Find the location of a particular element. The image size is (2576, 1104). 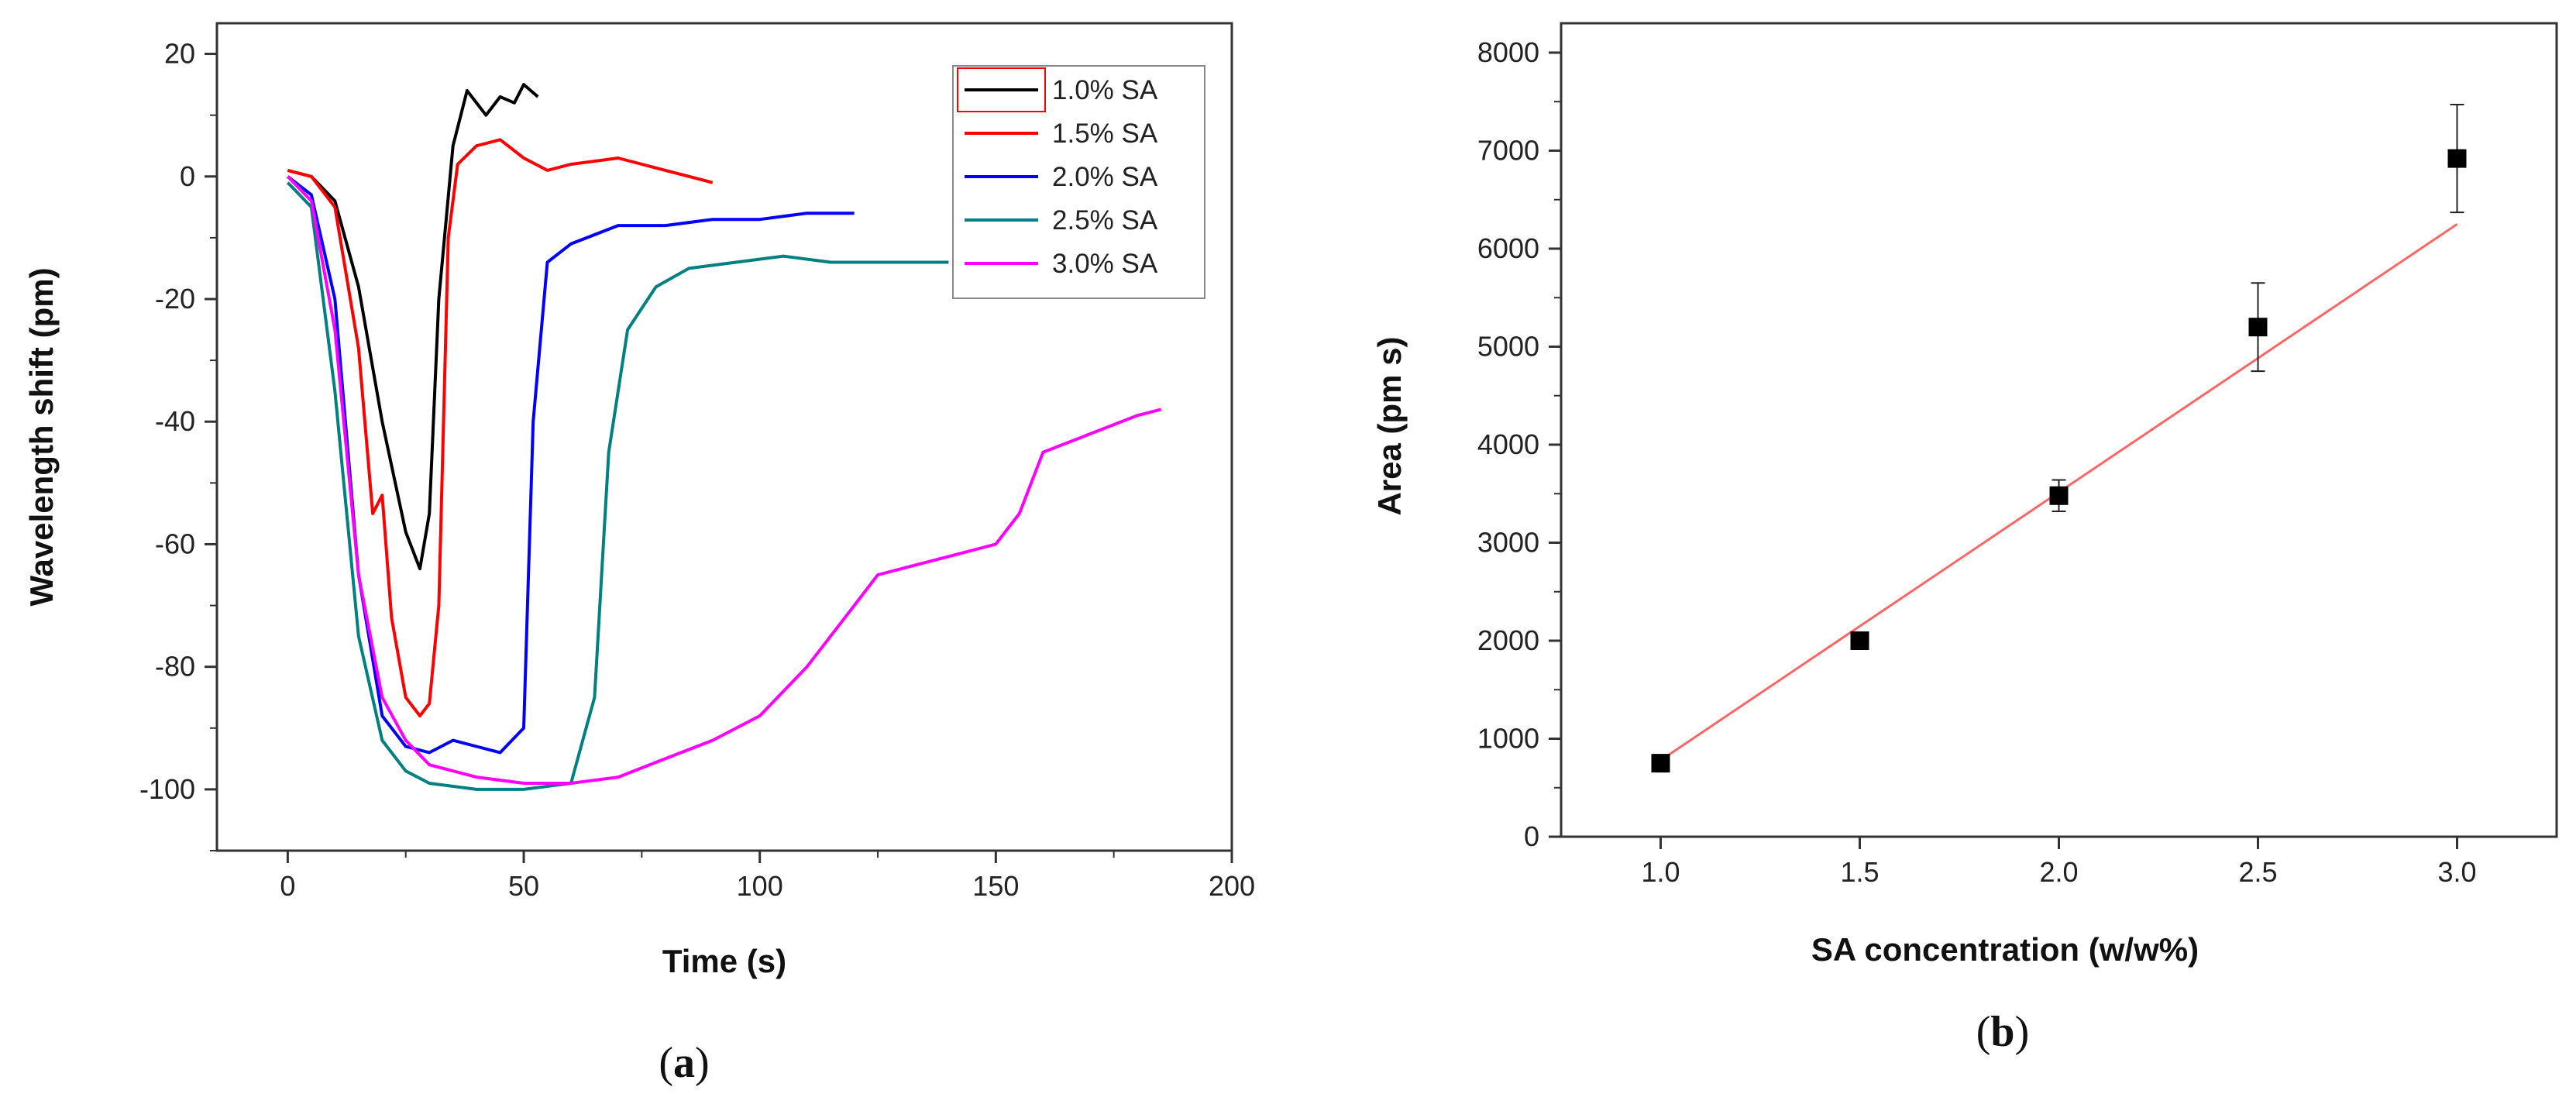

legend-label: 1.0% SA is located at coordinates (1105, 90).